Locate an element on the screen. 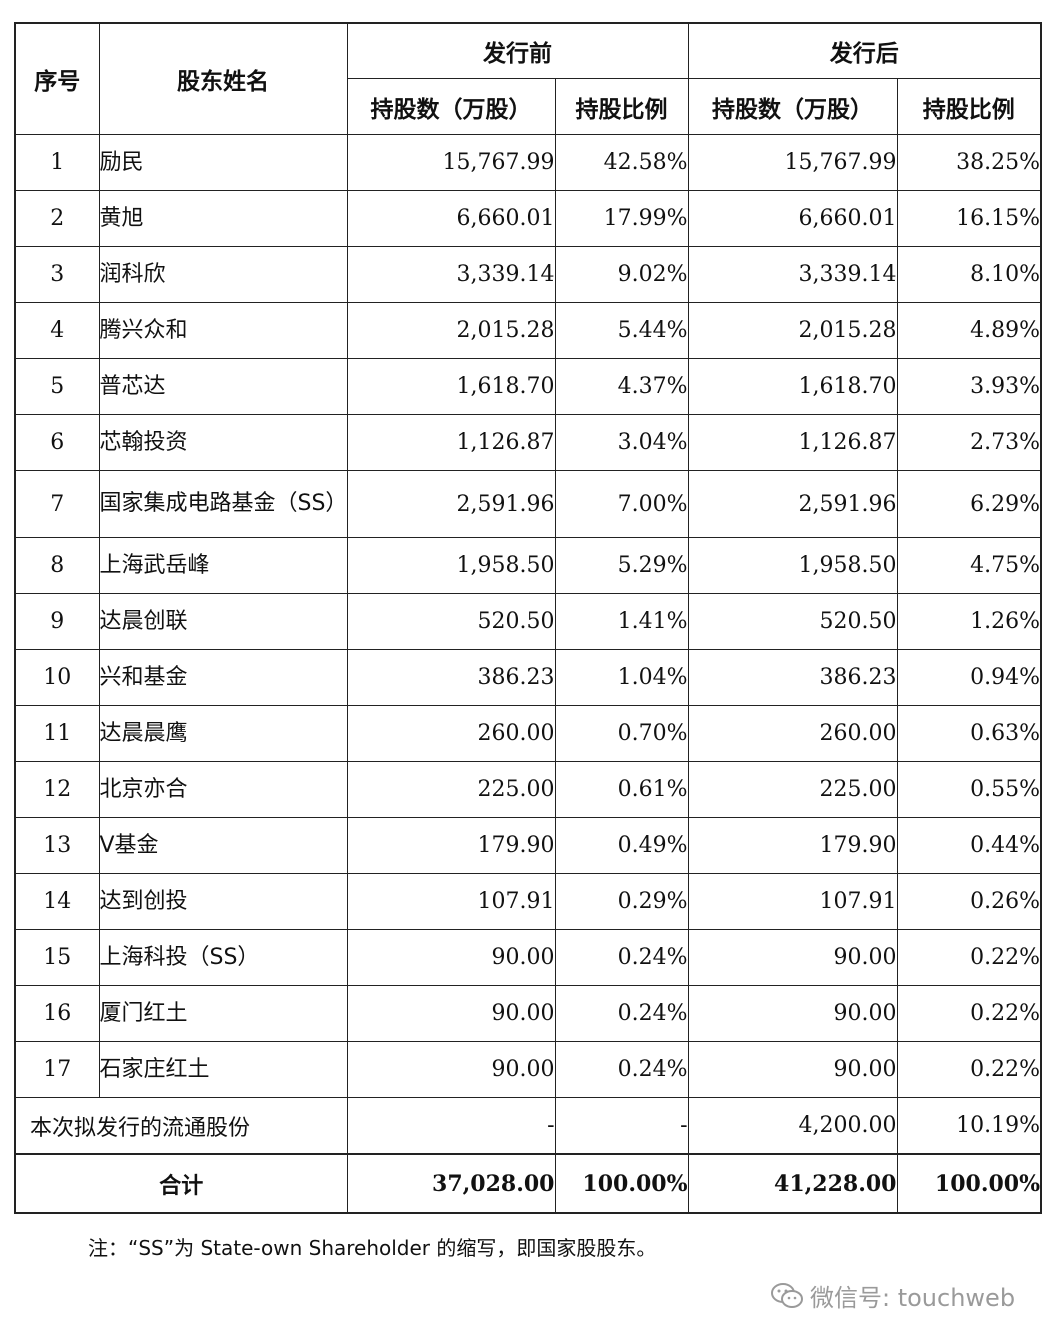 Image resolution: width=1054 pixels, height=1340 pixels. header-after-shares: 持股数（万股） is located at coordinates (792, 106).